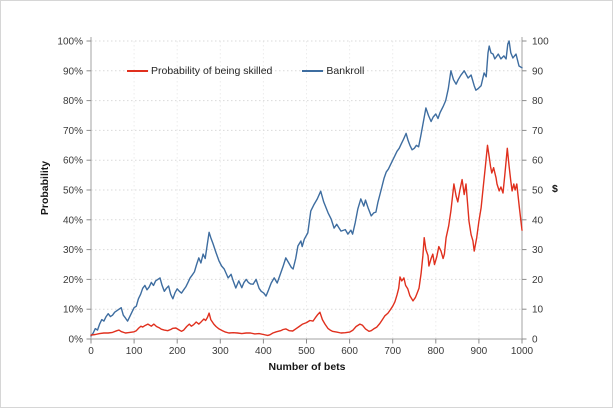 The width and height of the screenshot is (613, 408). What do you see at coordinates (73, 220) in the screenshot?
I see `y-left-tick-label: 40%` at bounding box center [73, 220].